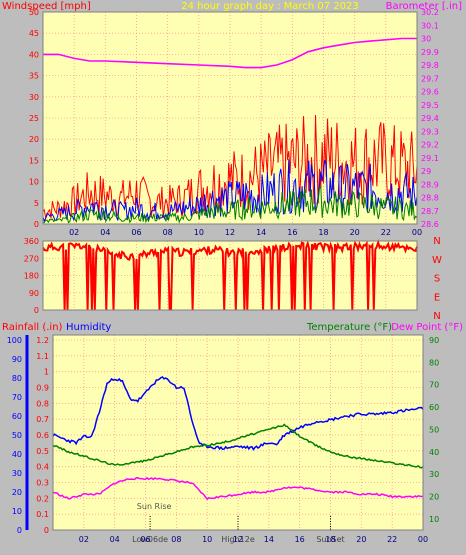 The width and height of the screenshot is (466, 555). What do you see at coordinates (430, 224) in the screenshot?
I see `barometer-tick-label: 28.6` at bounding box center [430, 224].